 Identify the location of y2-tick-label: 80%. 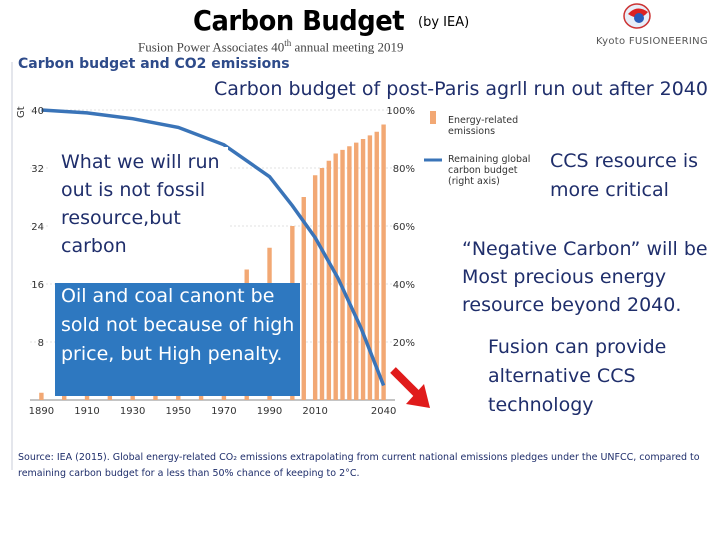
(404, 169).